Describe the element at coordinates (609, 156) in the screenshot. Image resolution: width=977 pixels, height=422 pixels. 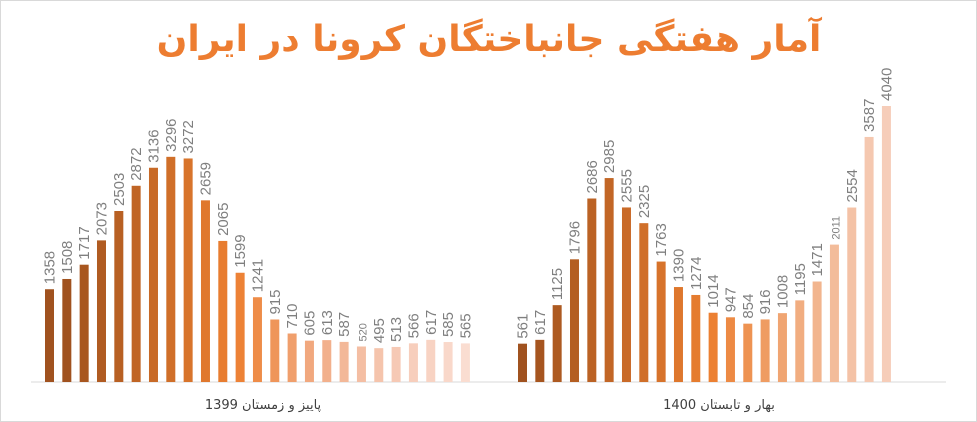
I see `value-label: 2985` at that location.